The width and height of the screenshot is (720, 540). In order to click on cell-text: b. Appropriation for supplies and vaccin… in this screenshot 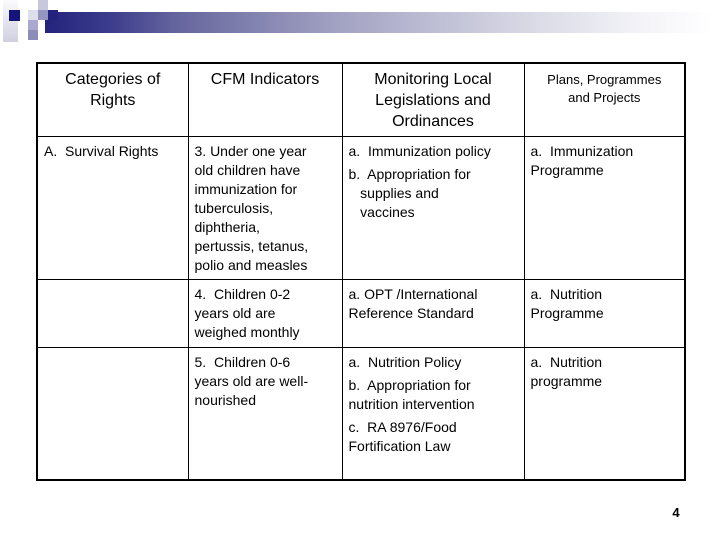, I will do `click(409, 193)`.